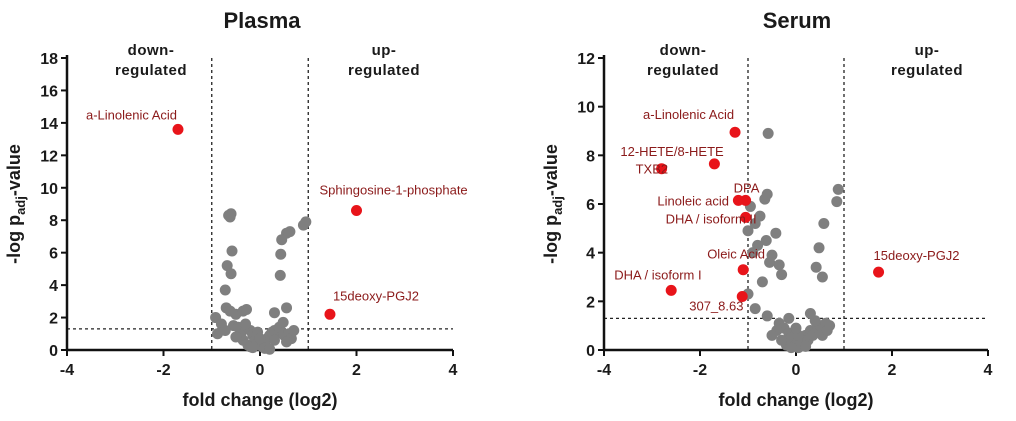 This screenshot has width=1016, height=421. What do you see at coordinates (797, 20) in the screenshot?
I see `chart-title: Serum` at bounding box center [797, 20].